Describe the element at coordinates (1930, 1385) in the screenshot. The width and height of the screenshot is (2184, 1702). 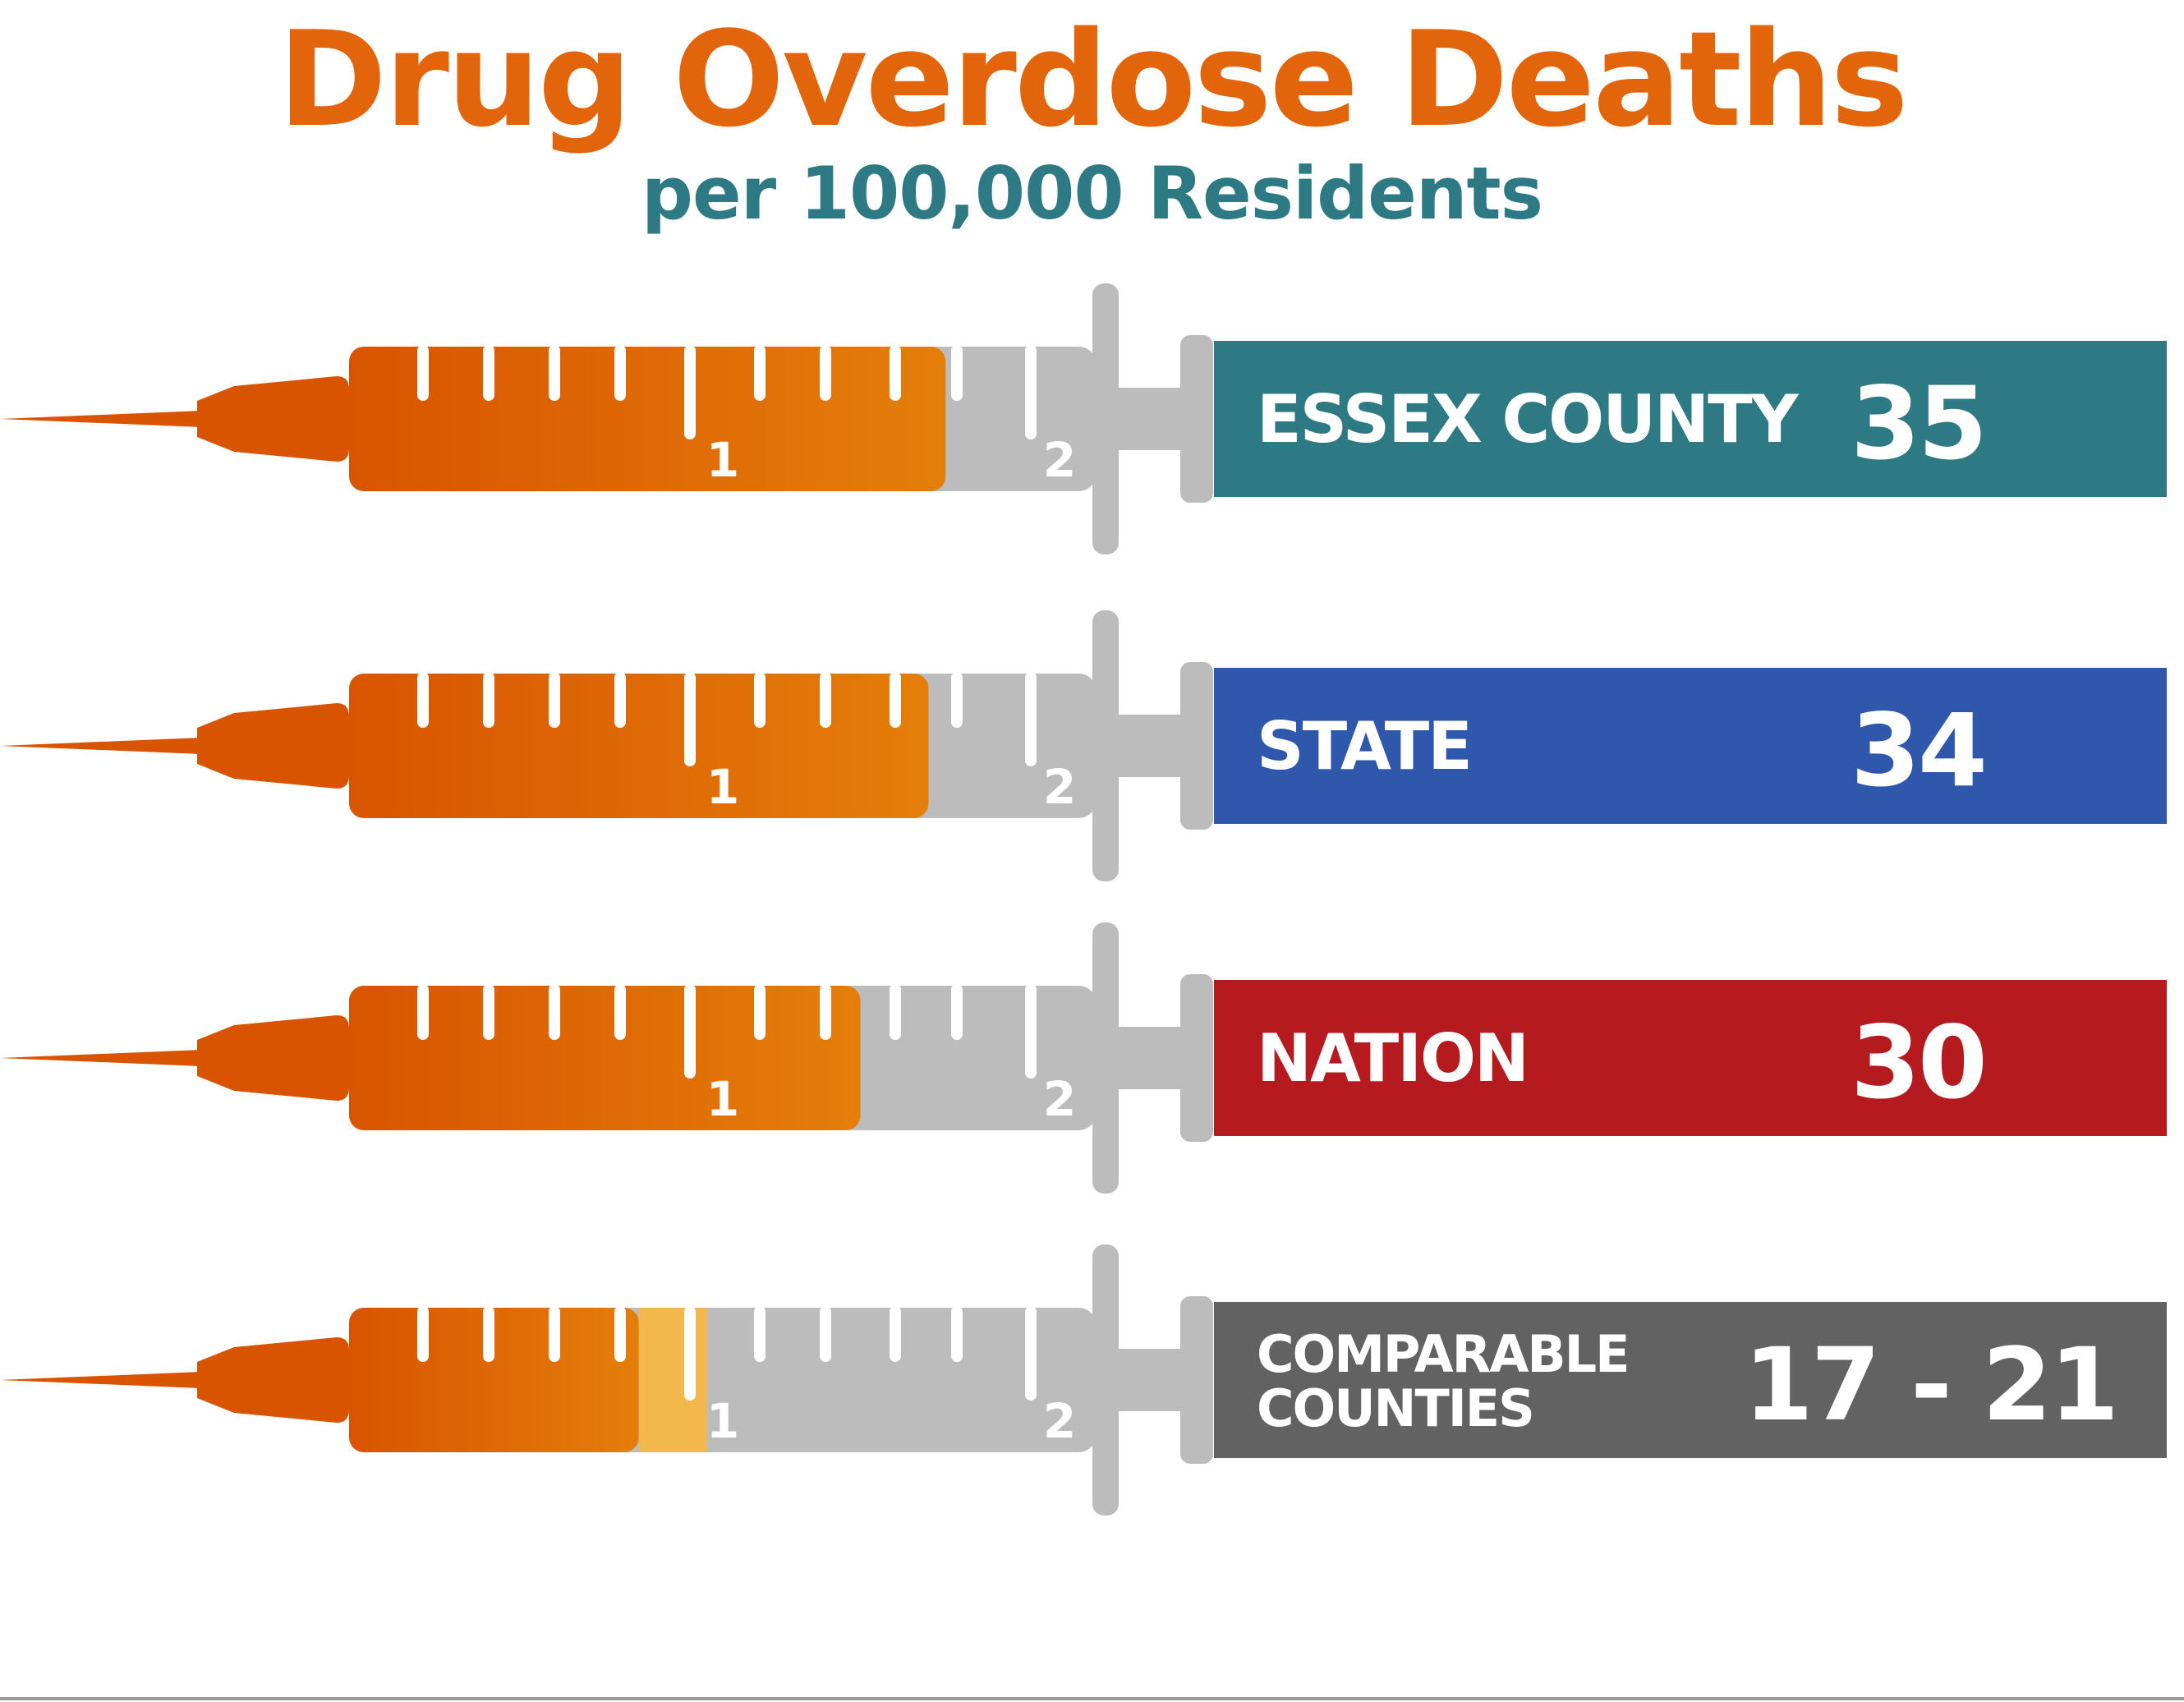
I see `data-label: 17 - 21` at that location.